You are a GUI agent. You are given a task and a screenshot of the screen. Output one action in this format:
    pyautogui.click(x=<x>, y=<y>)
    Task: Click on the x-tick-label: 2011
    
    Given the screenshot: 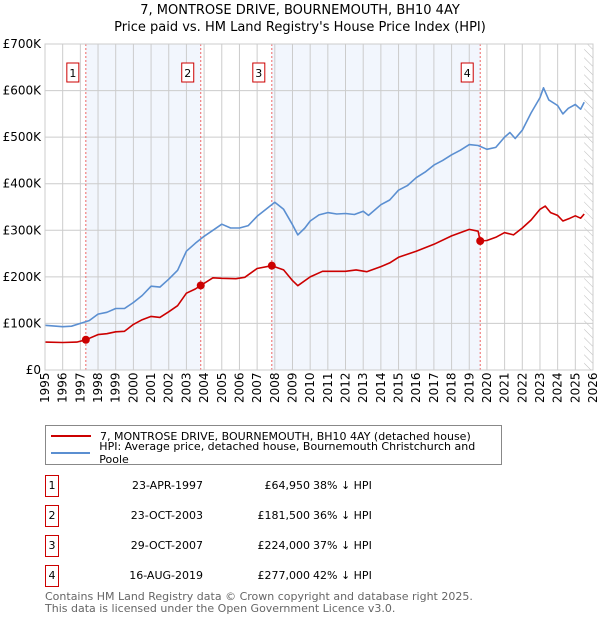 What is the action you would take?
    pyautogui.click(x=328, y=387)
    